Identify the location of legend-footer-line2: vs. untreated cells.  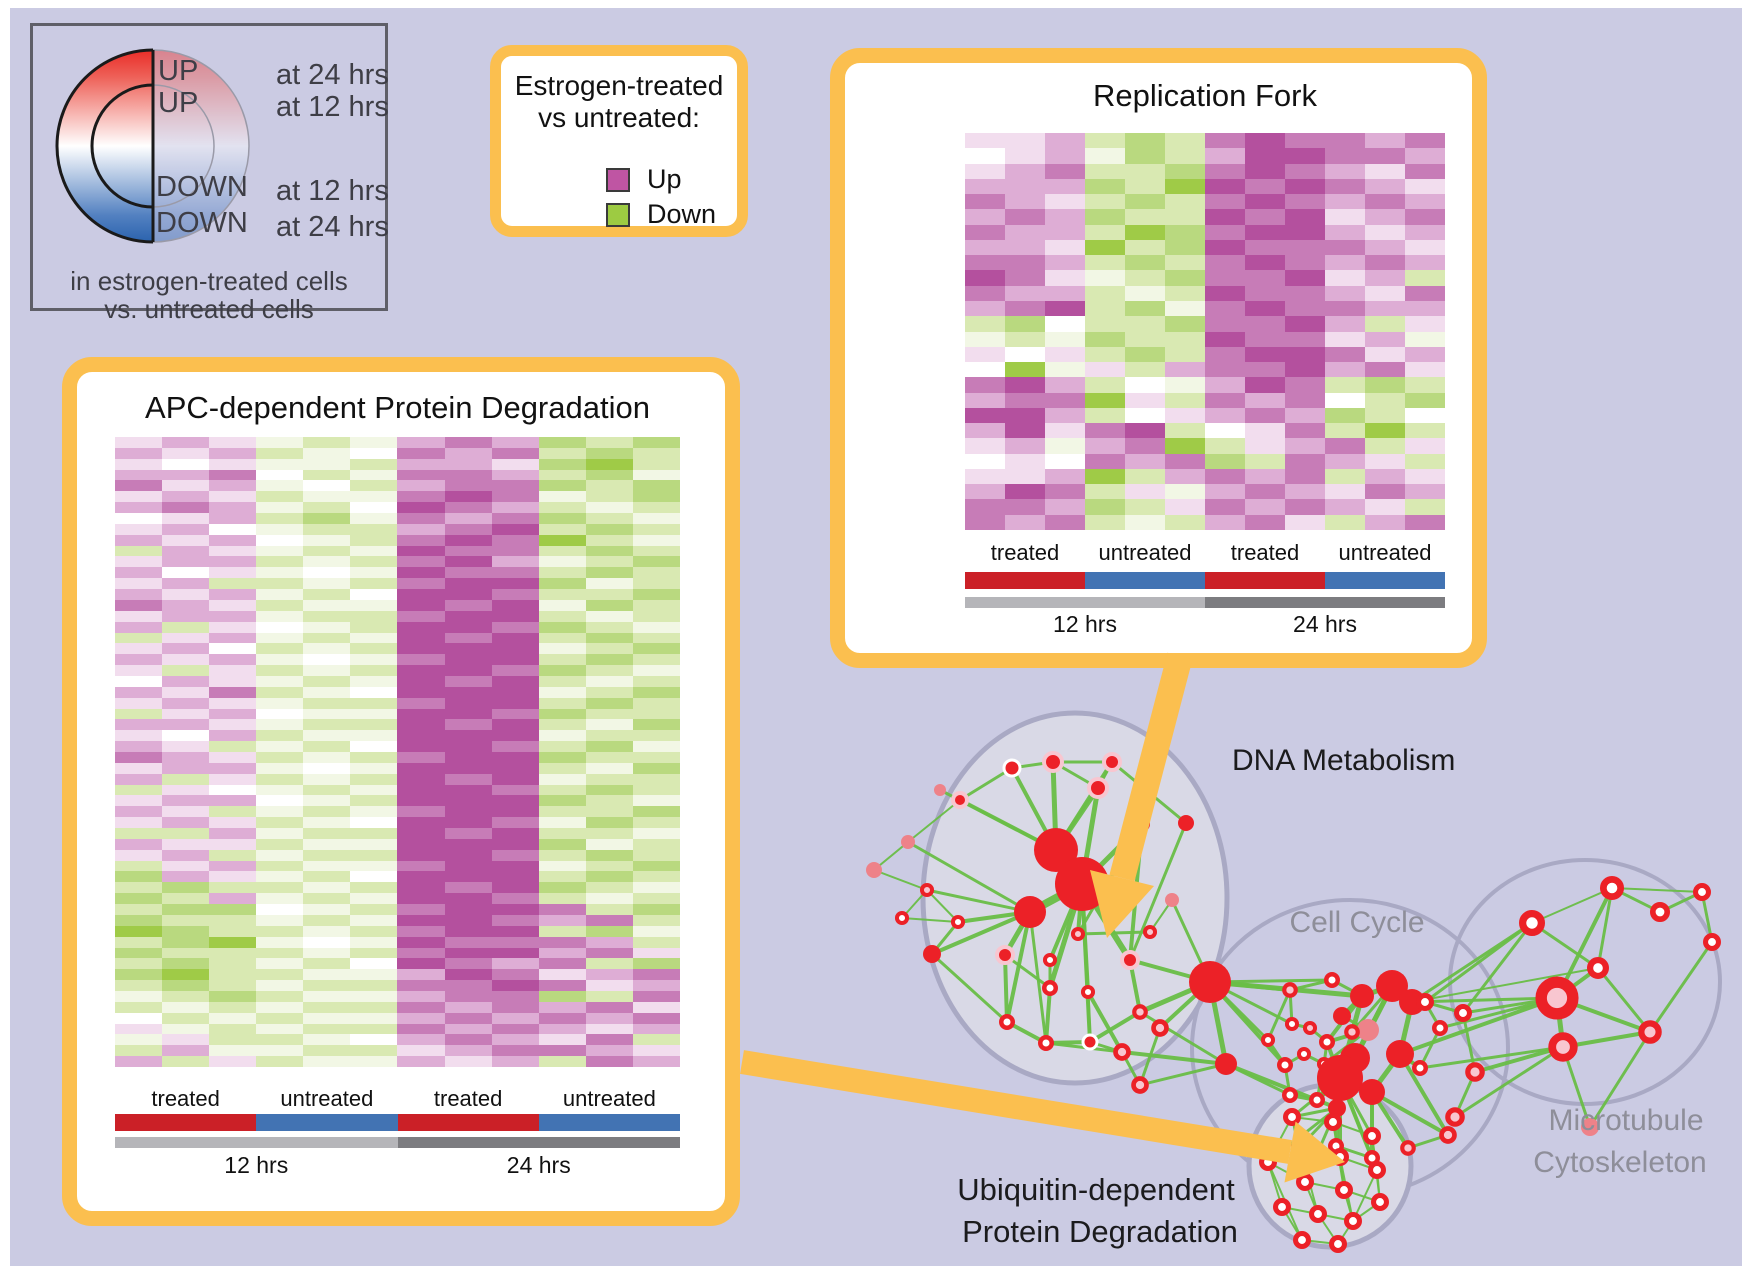
(209, 309).